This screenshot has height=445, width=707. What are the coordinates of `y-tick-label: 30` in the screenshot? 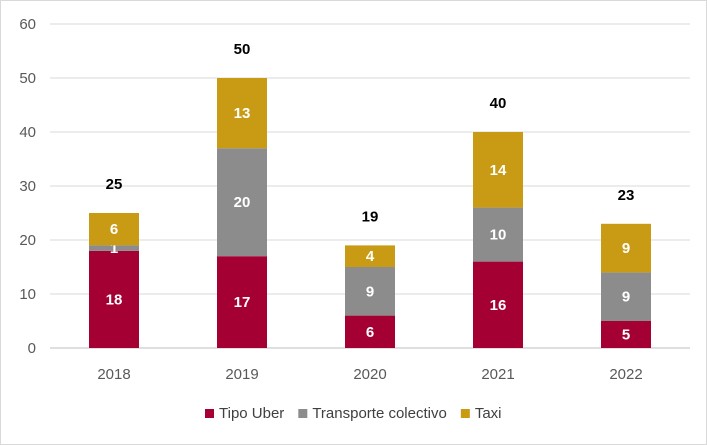 It's located at (27, 186).